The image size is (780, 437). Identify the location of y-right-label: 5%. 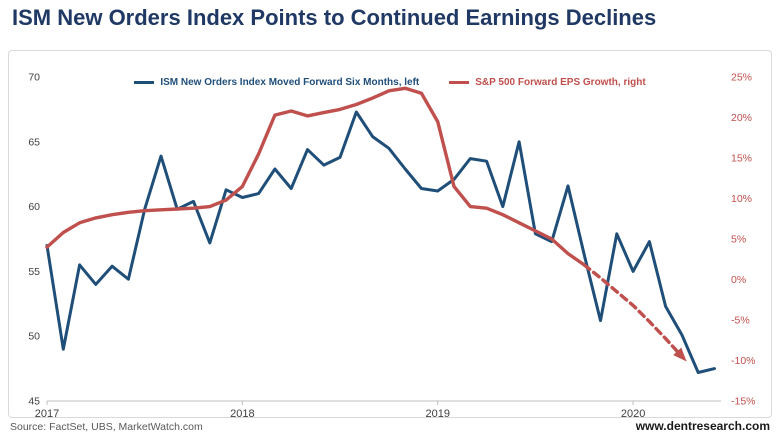
(738, 240).